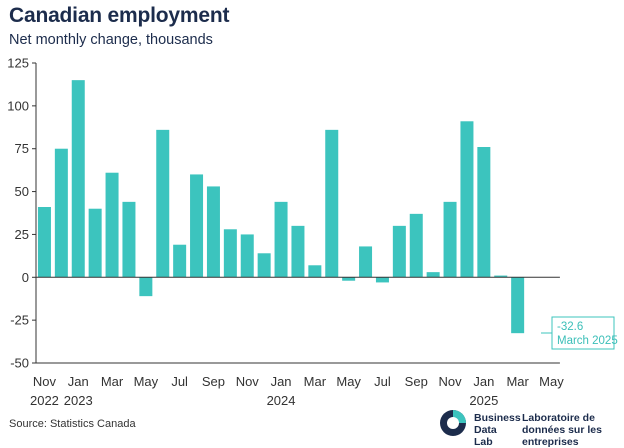 The width and height of the screenshot is (624, 448). I want to click on bar-feb-2025, so click(501, 276).